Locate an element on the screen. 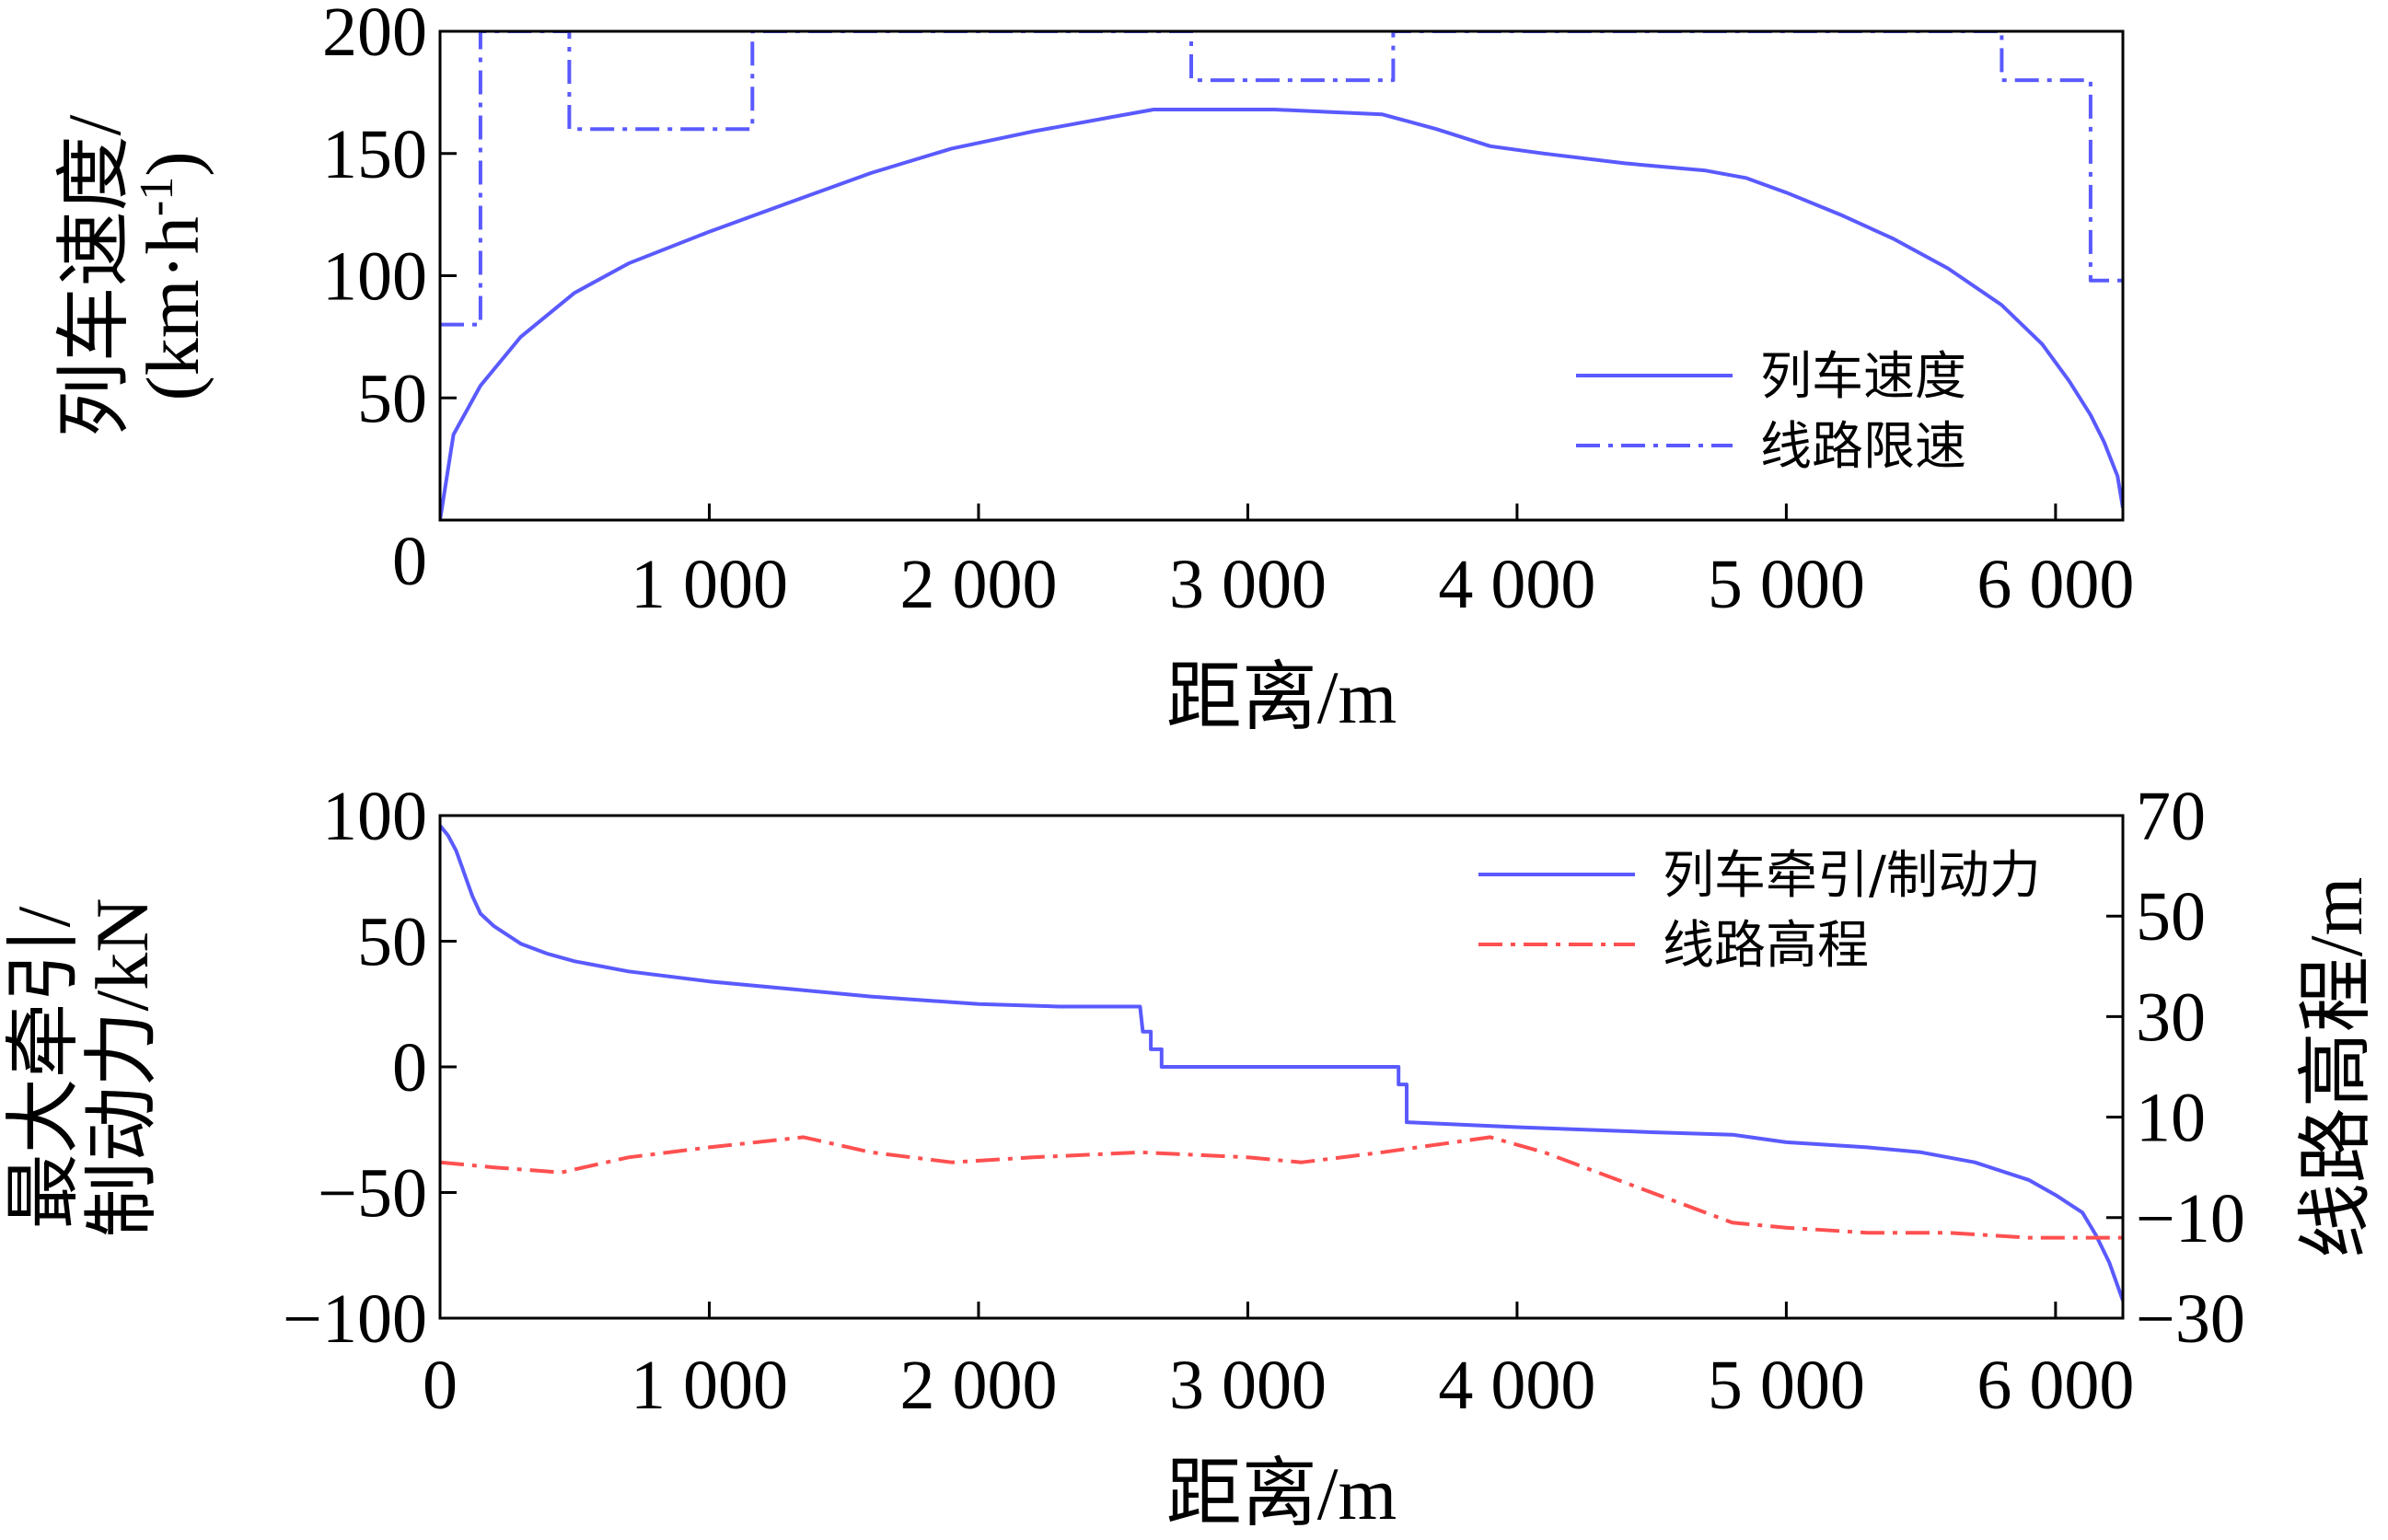  y2-axis-title: 线路高程/m is located at coordinates (2336, 1068).